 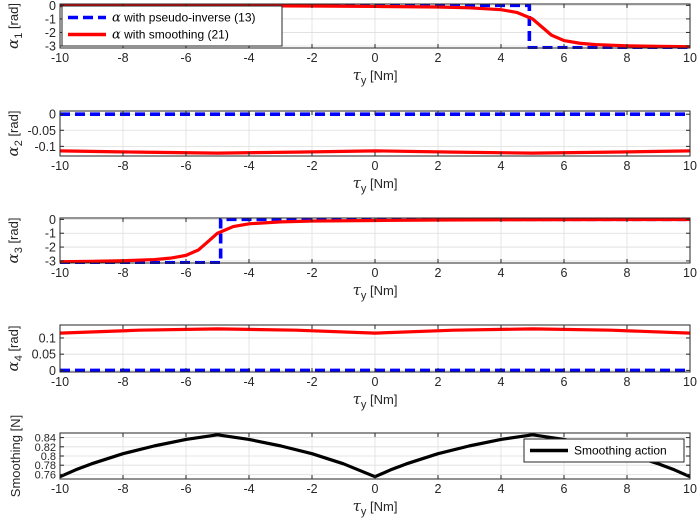 What do you see at coordinates (184, 18) in the screenshot?
I see `legend-label: α with pseudo-inverse (13)` at bounding box center [184, 18].